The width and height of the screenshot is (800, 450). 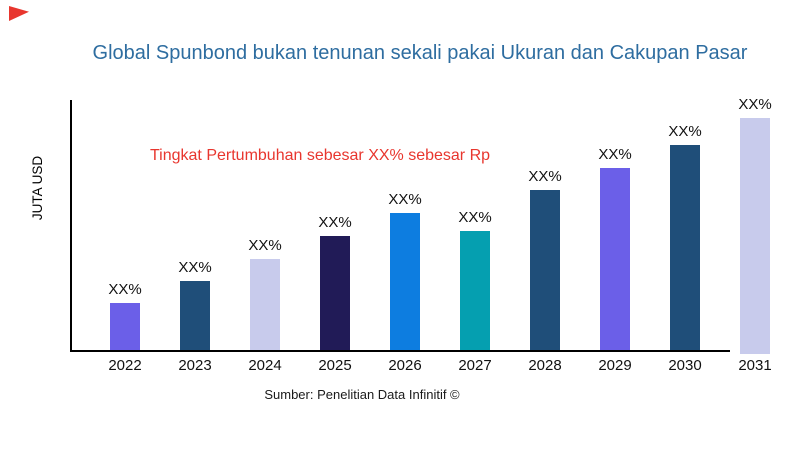 I want to click on x-tick-label-2025: 2025, so click(x=335, y=365).